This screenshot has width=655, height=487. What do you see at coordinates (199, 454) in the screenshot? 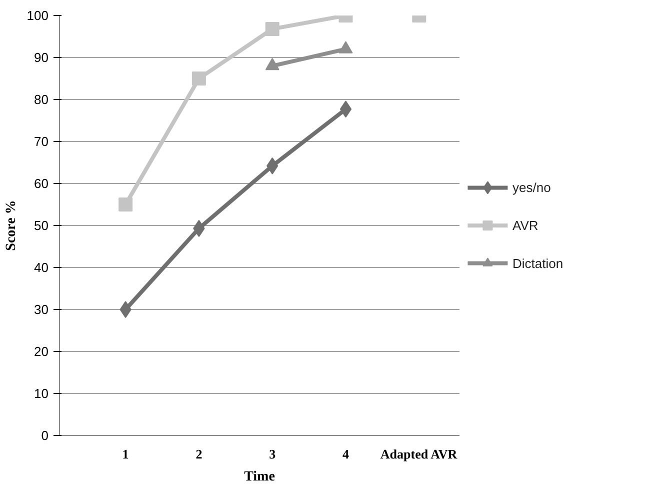
I see `x-tick-label: 2` at bounding box center [199, 454].